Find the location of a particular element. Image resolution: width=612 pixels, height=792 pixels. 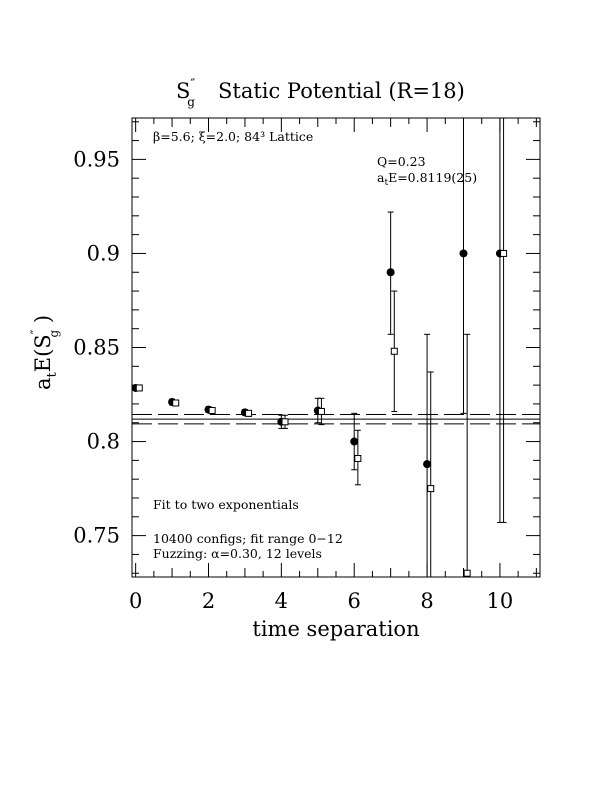

fit-energy-value: E=0.8119(25) is located at coordinates (432, 177).